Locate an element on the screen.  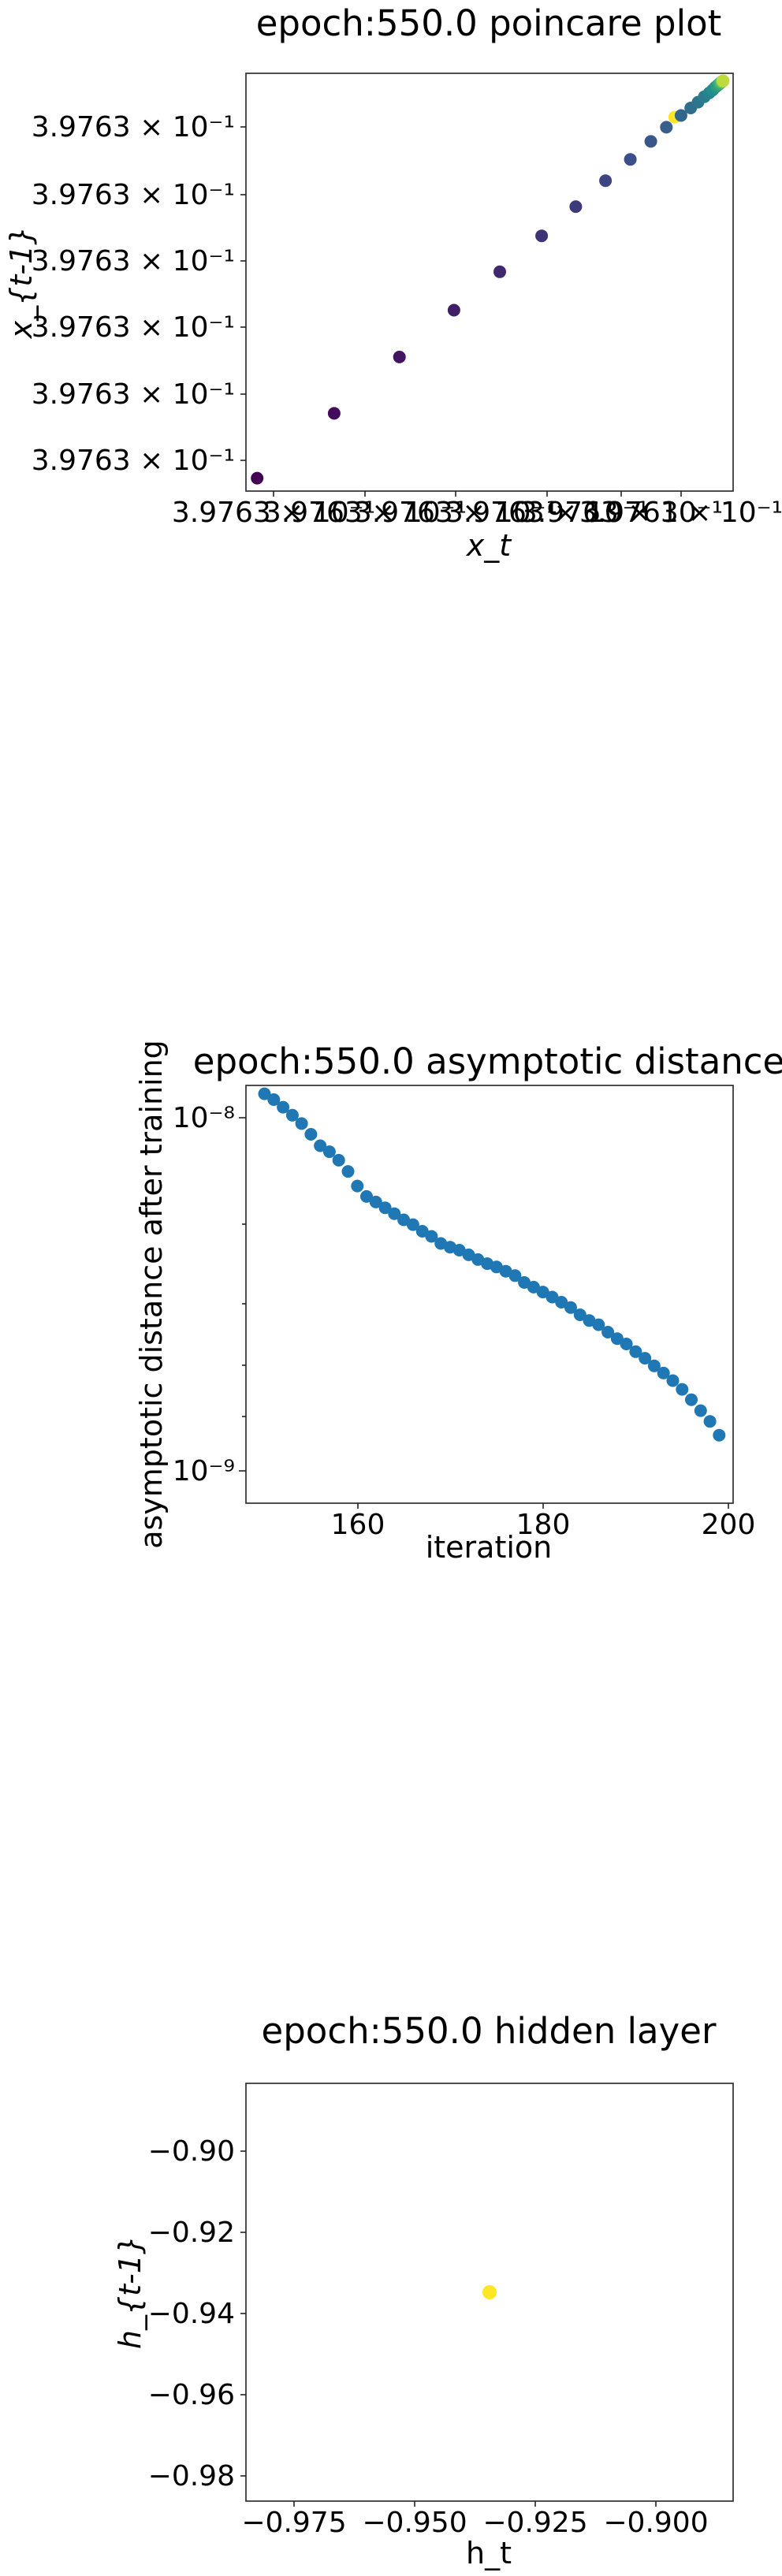
asymptotic-x-axis-label: iteration is located at coordinates (490, 1547).